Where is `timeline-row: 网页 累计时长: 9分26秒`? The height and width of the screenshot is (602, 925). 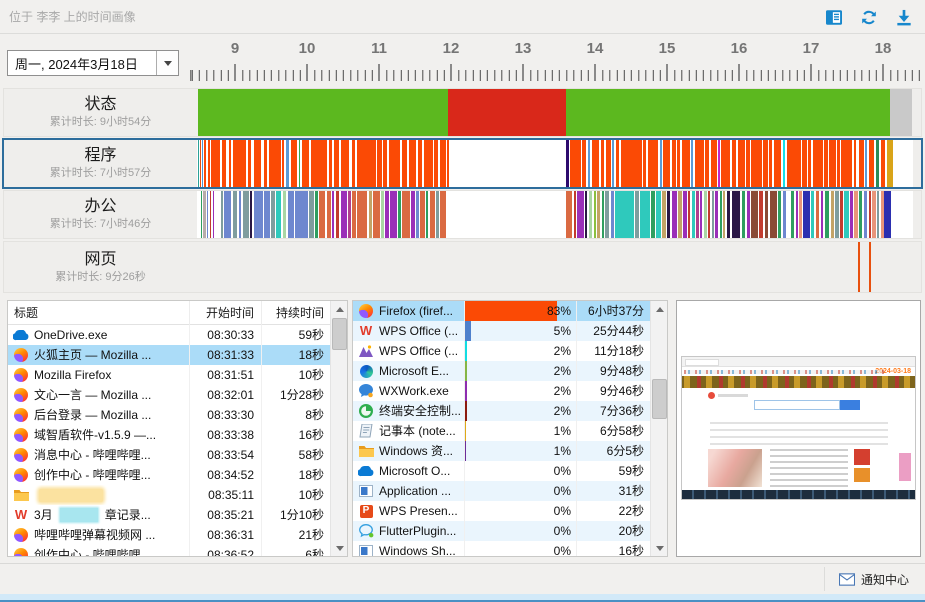
timeline-row: 网页 累计时长: 9分26秒 is located at coordinates (462, 267).